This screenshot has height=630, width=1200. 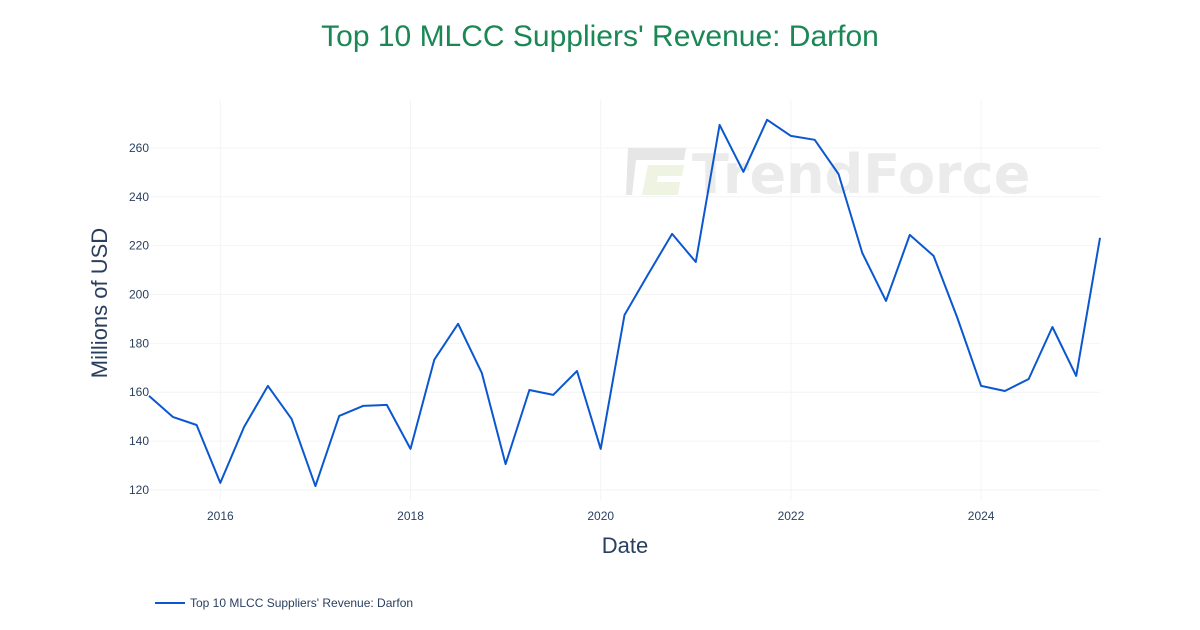 I want to click on trendforce-logo-icon, so click(x=656, y=171).